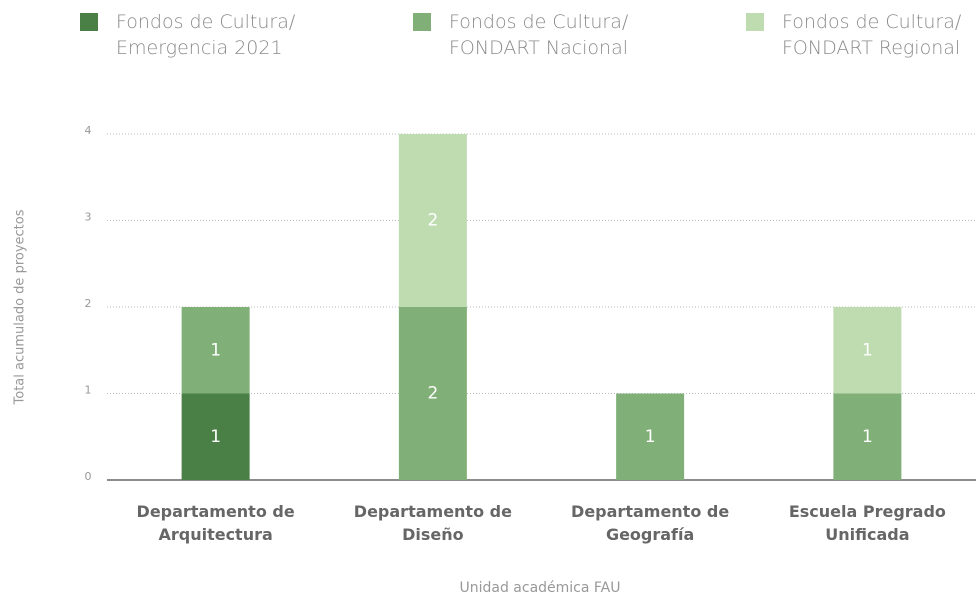 Image resolution: width=976 pixels, height=595 pixels. What do you see at coordinates (650, 523) in the screenshot?
I see `x-tick-label: Departamento de Geografía` at bounding box center [650, 523].